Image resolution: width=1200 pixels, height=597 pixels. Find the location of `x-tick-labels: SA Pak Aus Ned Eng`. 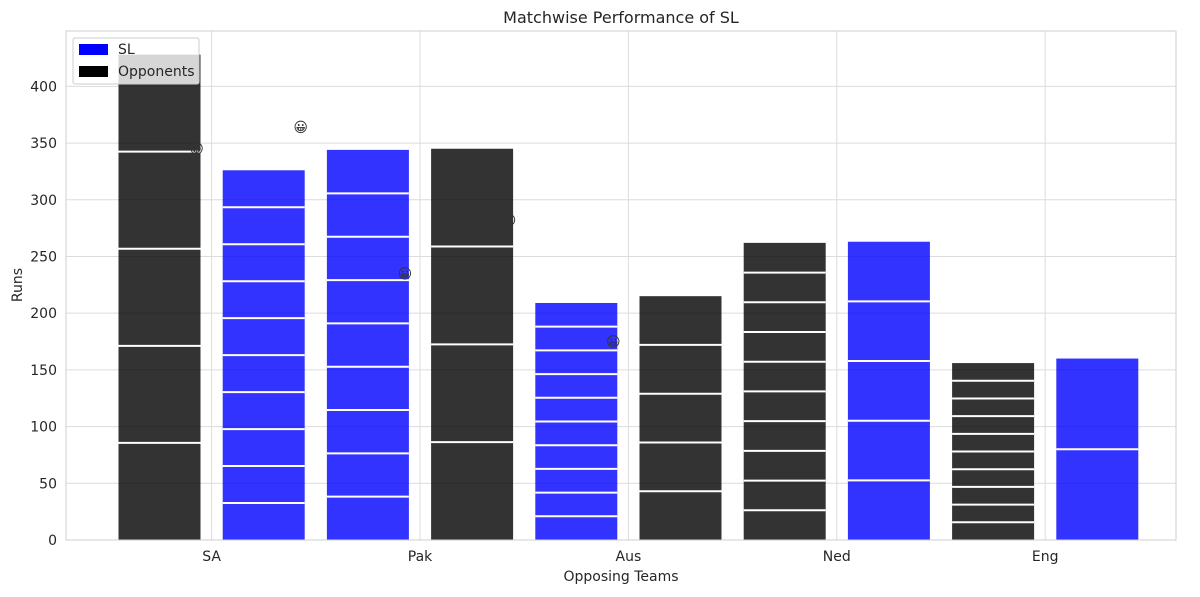

x-tick-labels: SA Pak Aus Ned Eng is located at coordinates (630, 557).